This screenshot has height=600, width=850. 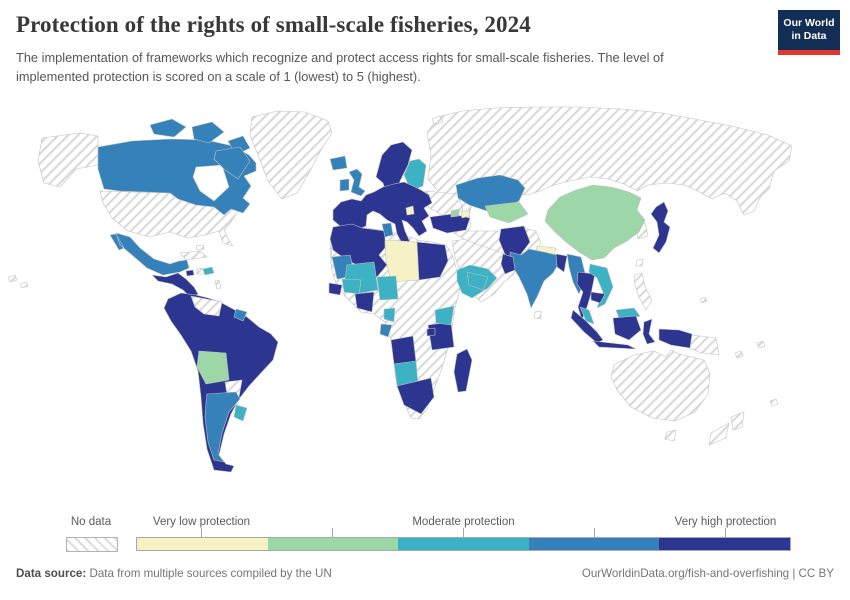 I want to click on country-japan, so click(x=660, y=227).